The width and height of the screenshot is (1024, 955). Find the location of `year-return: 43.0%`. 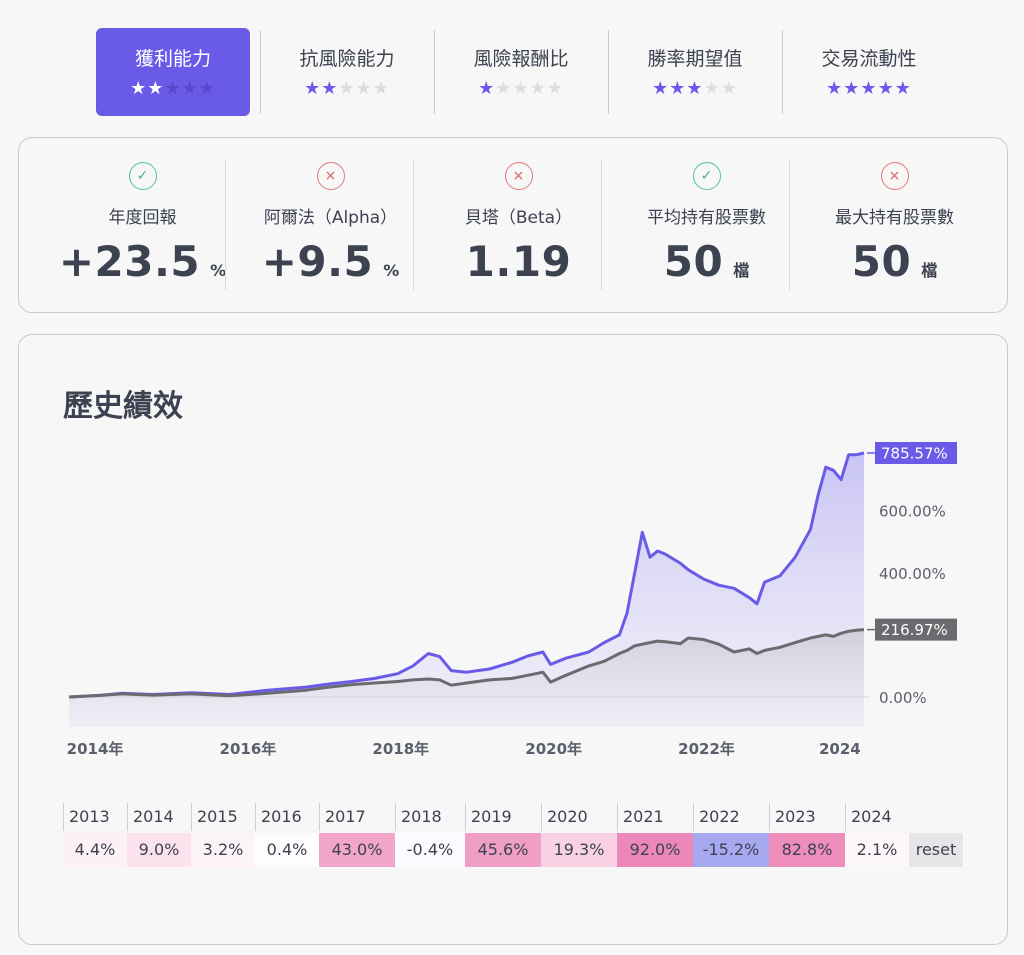

year-return: 43.0% is located at coordinates (357, 850).